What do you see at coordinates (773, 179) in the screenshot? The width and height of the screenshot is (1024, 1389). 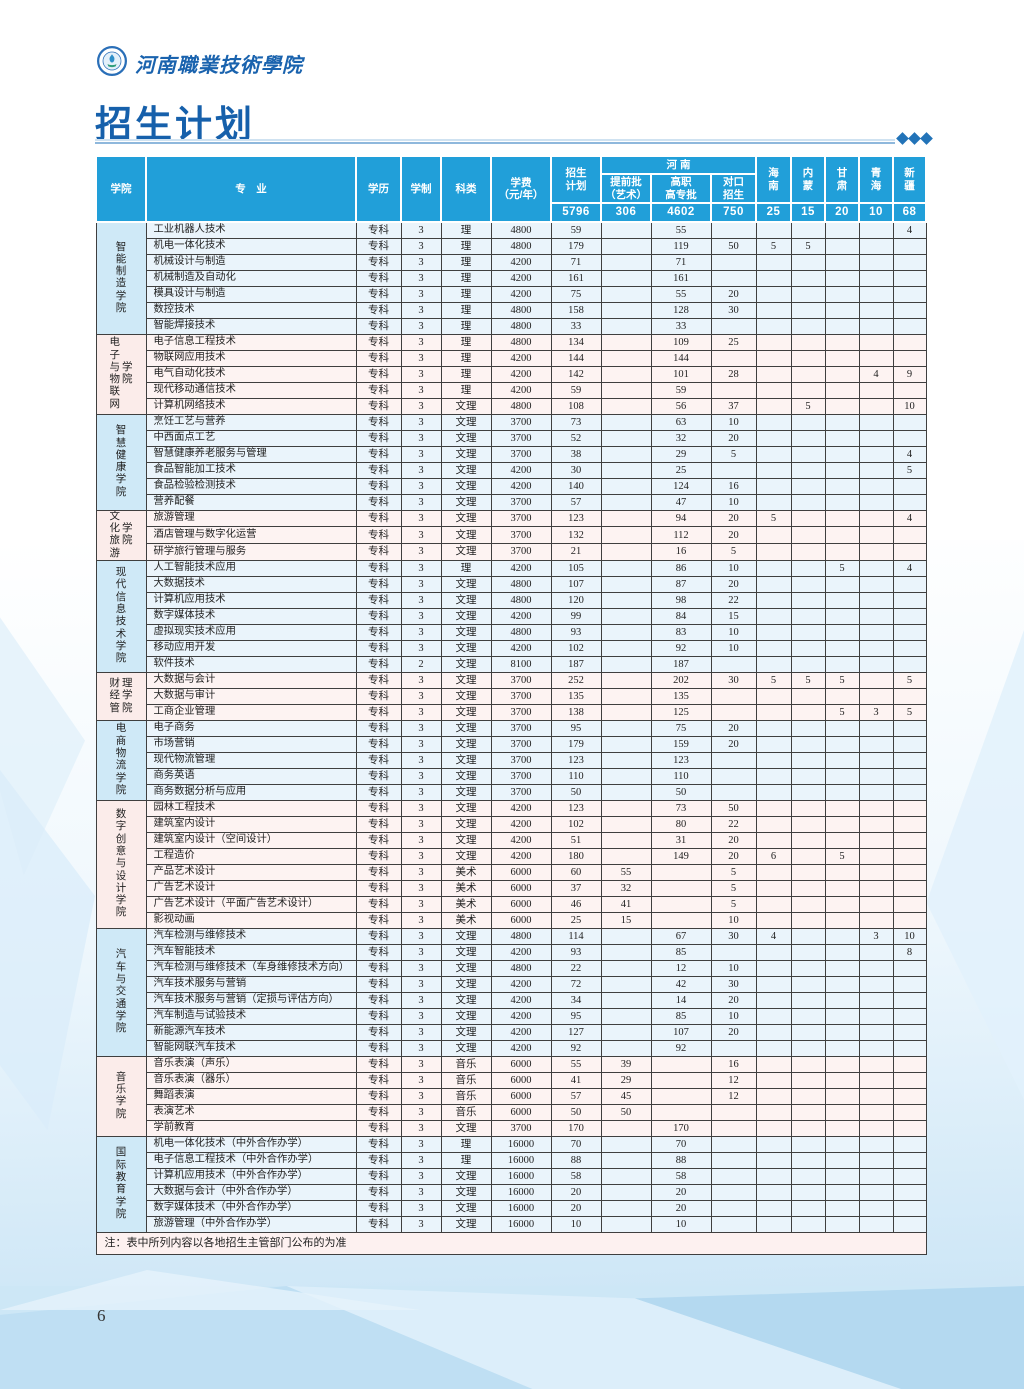 I see `col-header-hainan: 海 南` at bounding box center [773, 179].